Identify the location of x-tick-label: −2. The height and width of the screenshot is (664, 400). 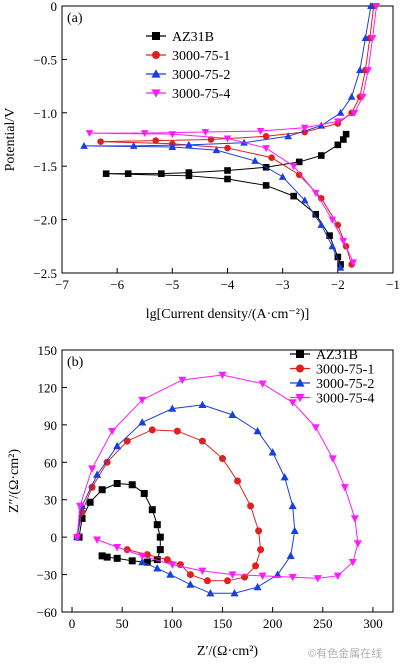
(338, 284).